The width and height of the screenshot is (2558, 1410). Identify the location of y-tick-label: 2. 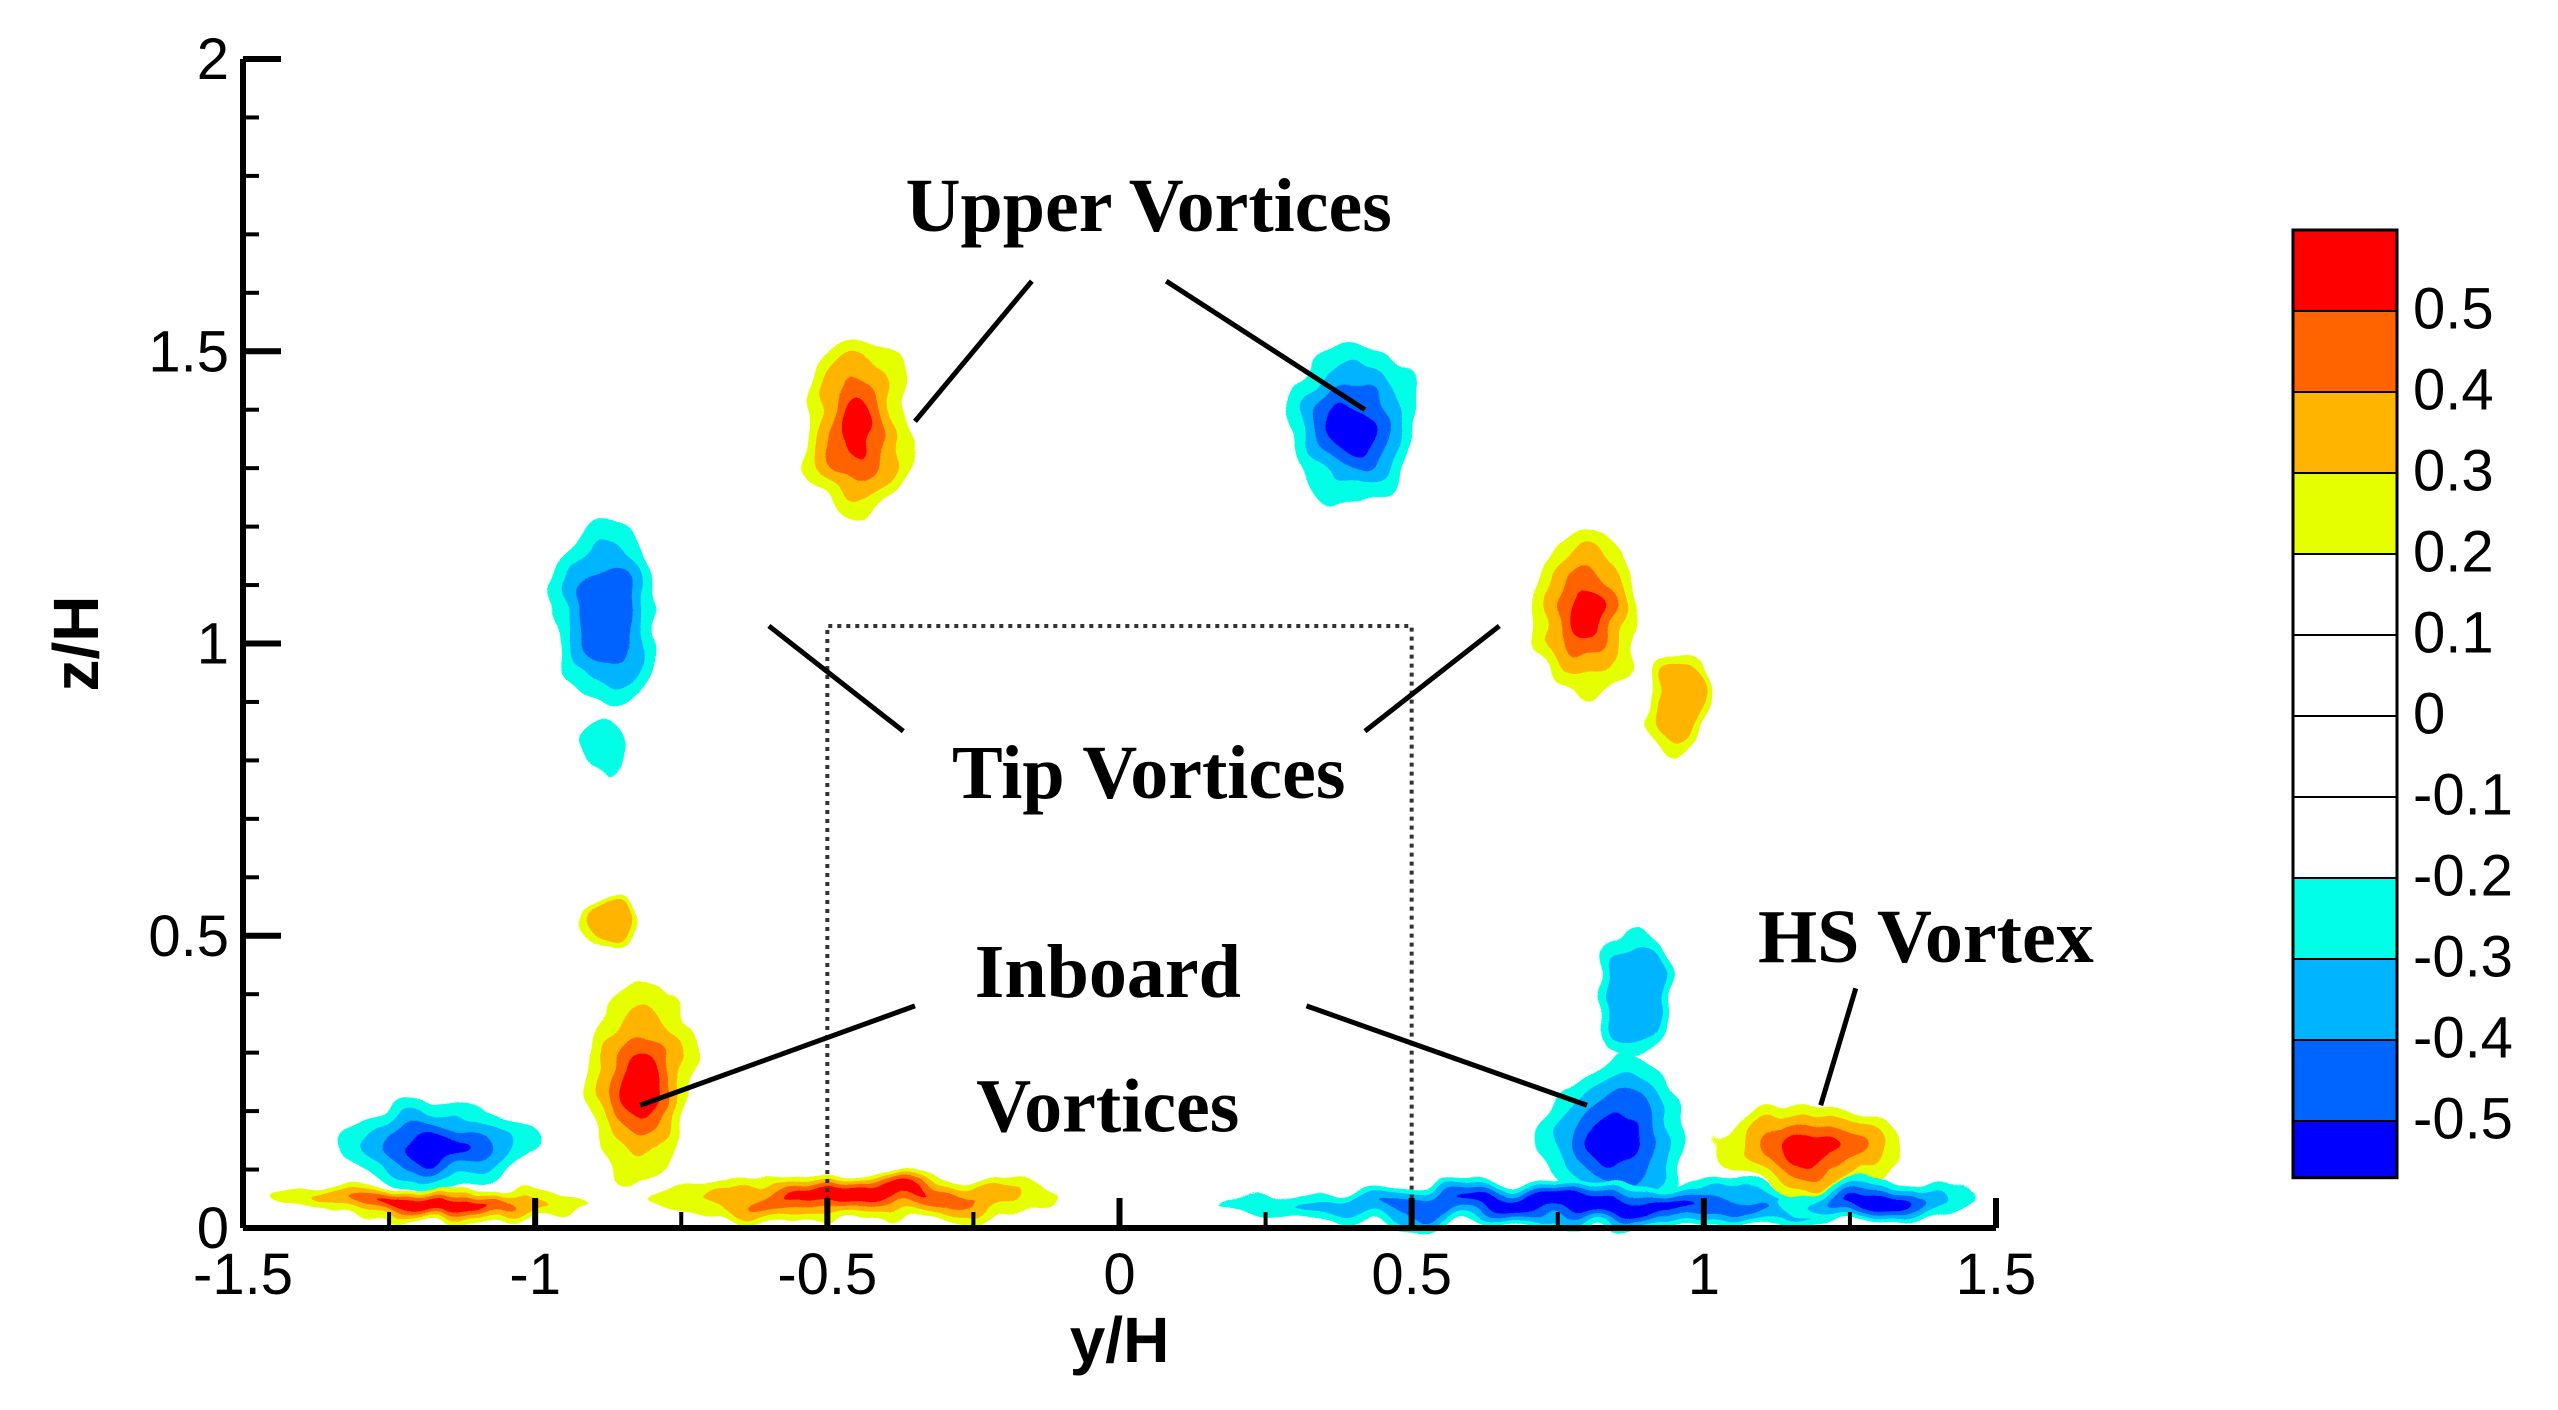
(213, 59).